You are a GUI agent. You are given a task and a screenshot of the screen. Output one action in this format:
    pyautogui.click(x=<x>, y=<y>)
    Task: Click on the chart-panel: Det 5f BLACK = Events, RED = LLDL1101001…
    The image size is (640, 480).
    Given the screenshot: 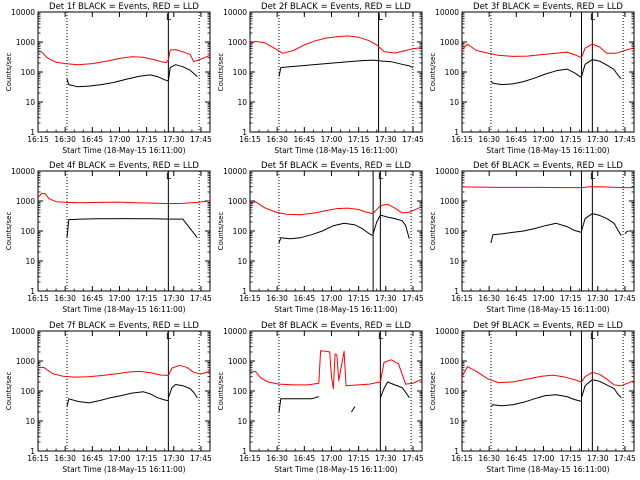 What is the action you would take?
    pyautogui.click(x=320, y=237)
    